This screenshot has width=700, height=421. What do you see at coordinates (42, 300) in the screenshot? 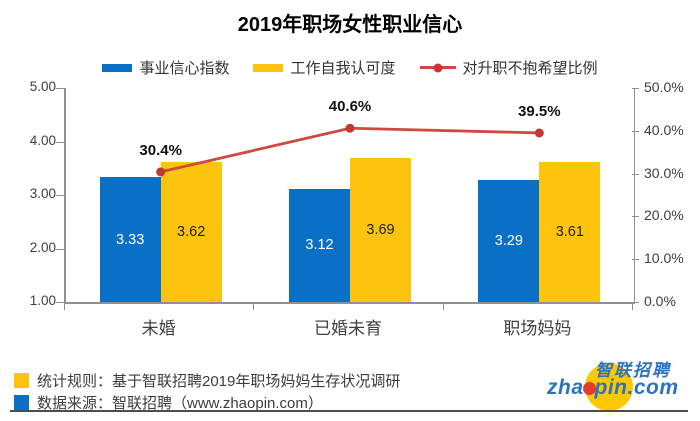
I see `y-axis-label-left: 1.00` at bounding box center [42, 300].